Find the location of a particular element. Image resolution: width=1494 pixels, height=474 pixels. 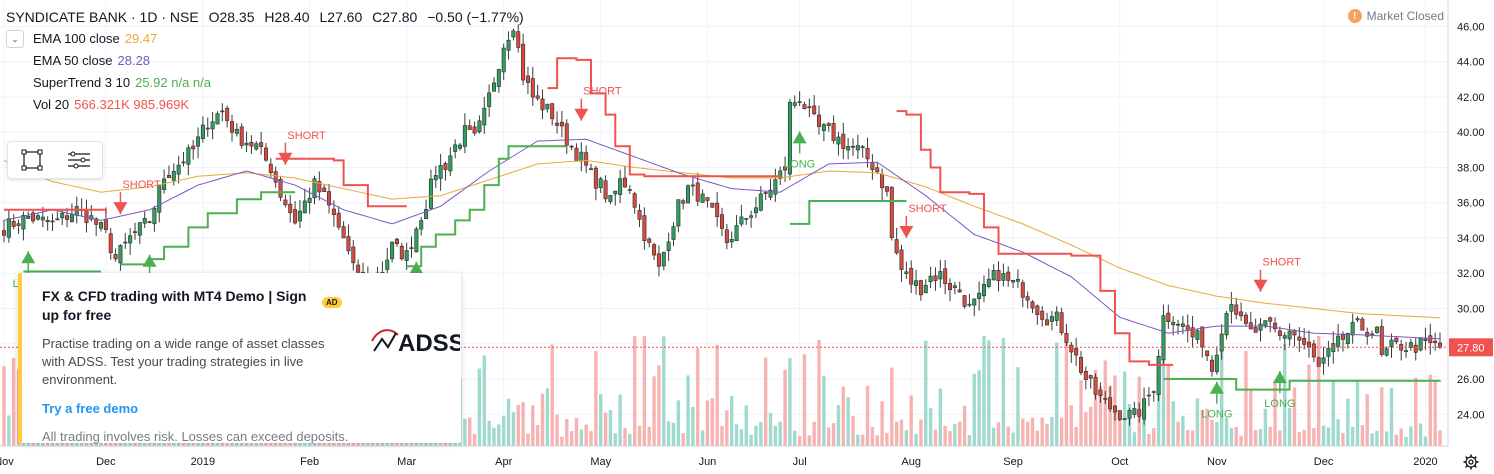

market-status-label: Market Closed is located at coordinates (1405, 16).